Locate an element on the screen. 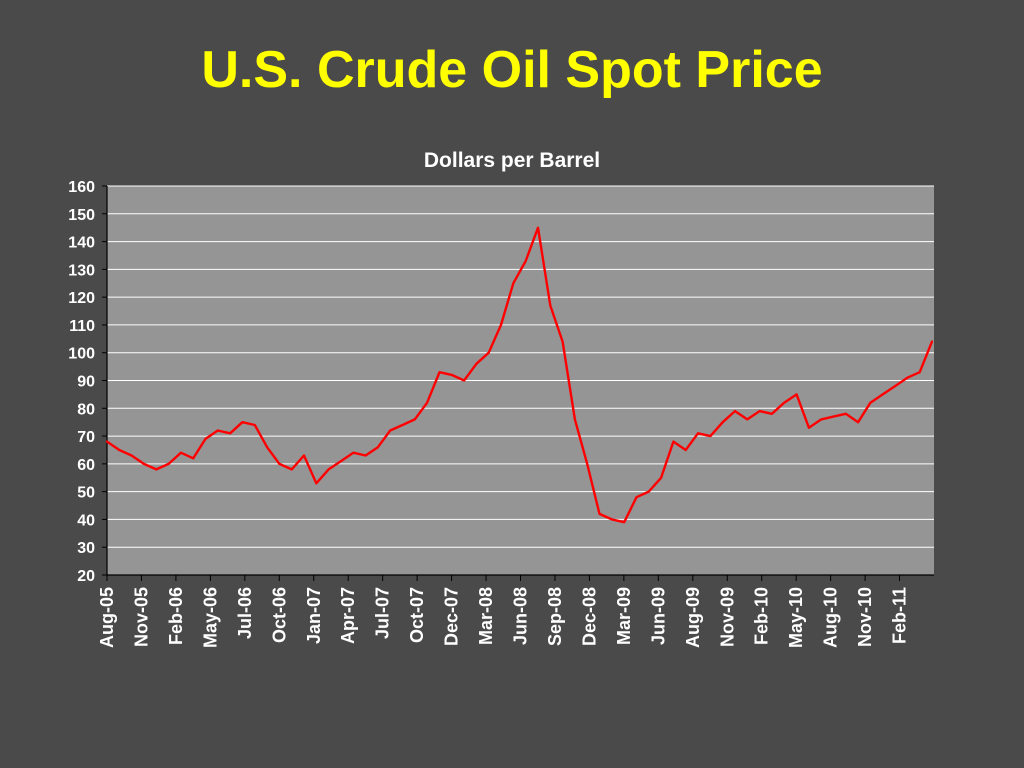 The image size is (1024, 768). x-tick-label: Nov-05 is located at coordinates (141, 617).